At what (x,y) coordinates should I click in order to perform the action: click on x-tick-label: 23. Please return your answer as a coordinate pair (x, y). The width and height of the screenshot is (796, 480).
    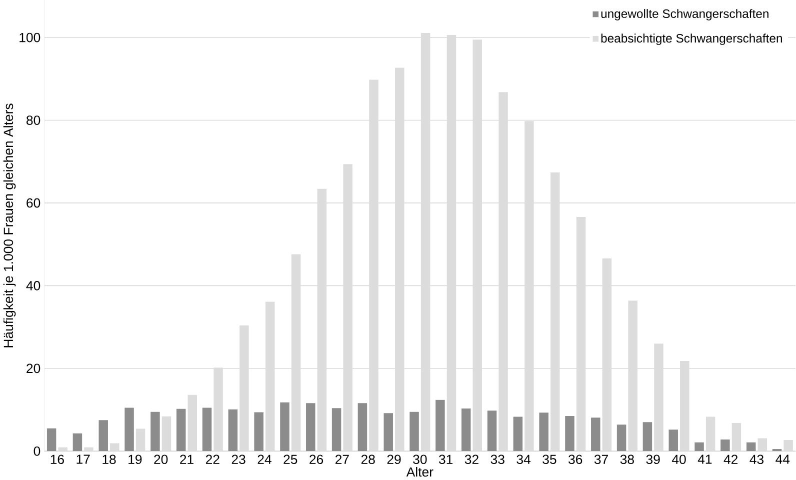
    Looking at the image, I should click on (239, 459).